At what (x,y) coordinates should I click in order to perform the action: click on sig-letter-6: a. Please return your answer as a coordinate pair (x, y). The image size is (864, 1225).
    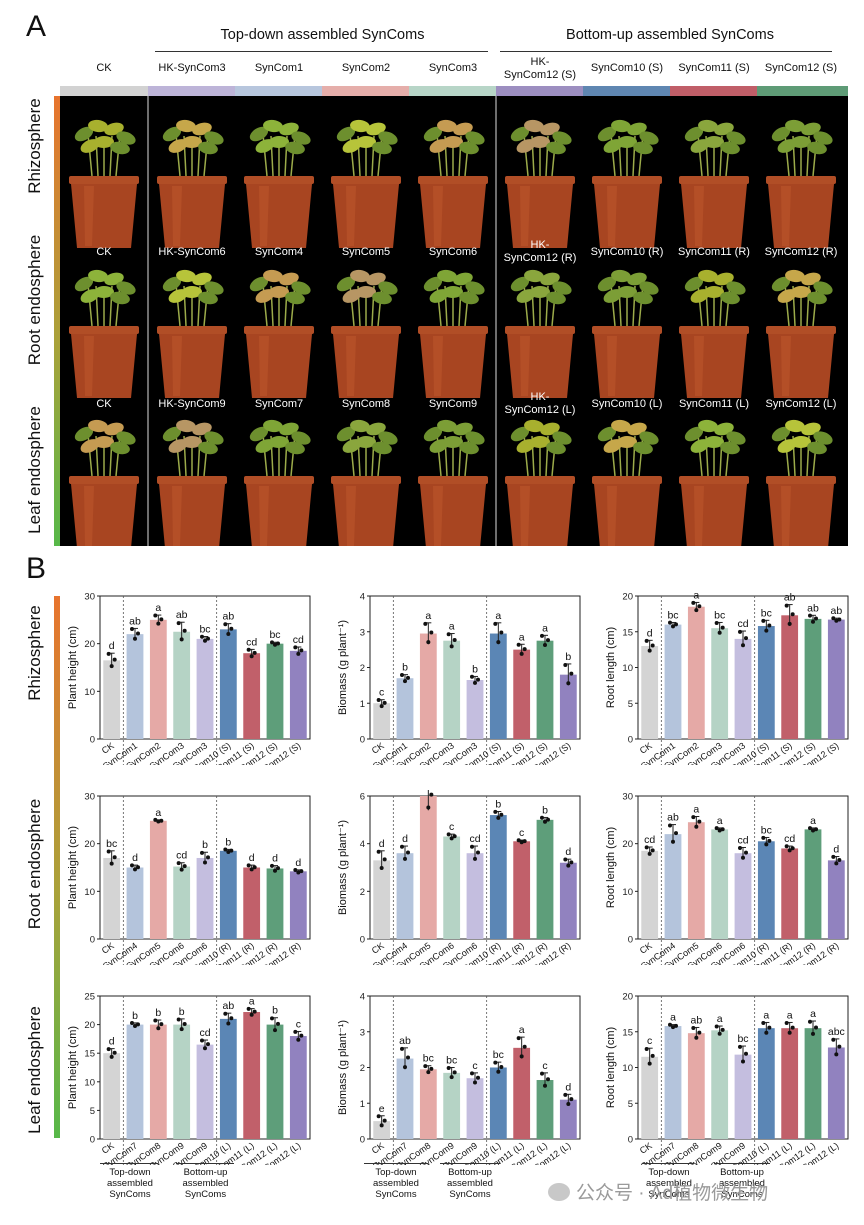
    Looking at the image, I should click on (252, 1002).